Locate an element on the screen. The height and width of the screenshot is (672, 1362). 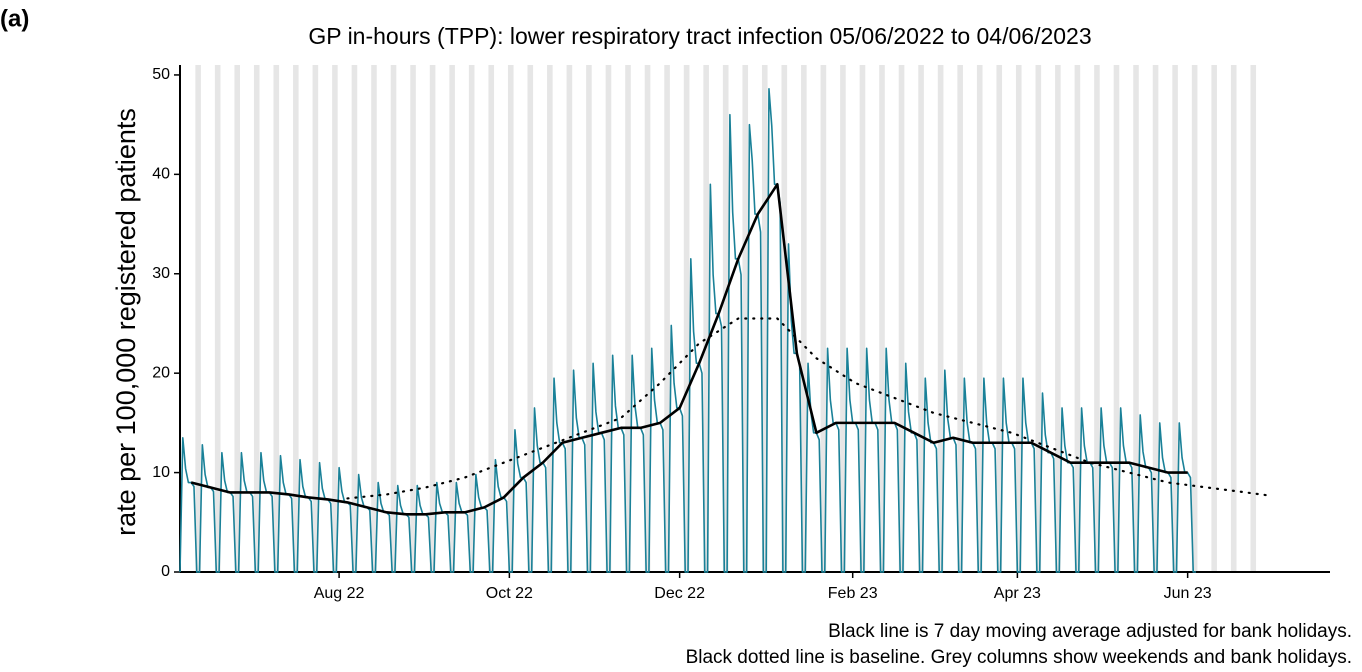
y-axis-label: rate per 100,000 registered patients is located at coordinates (126, 322).